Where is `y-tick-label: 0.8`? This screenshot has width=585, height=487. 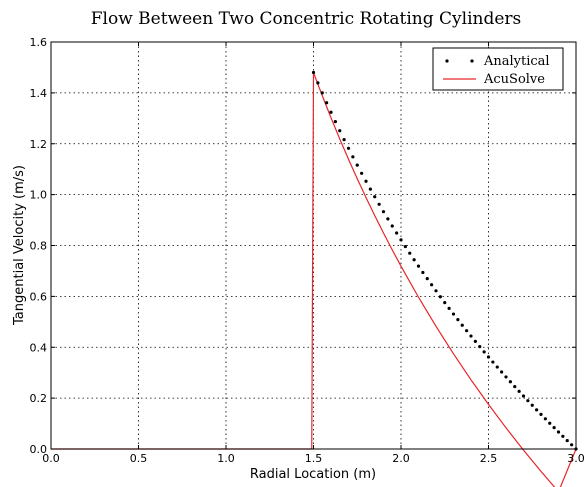 y-tick-label: 0.8 is located at coordinates (39, 246).